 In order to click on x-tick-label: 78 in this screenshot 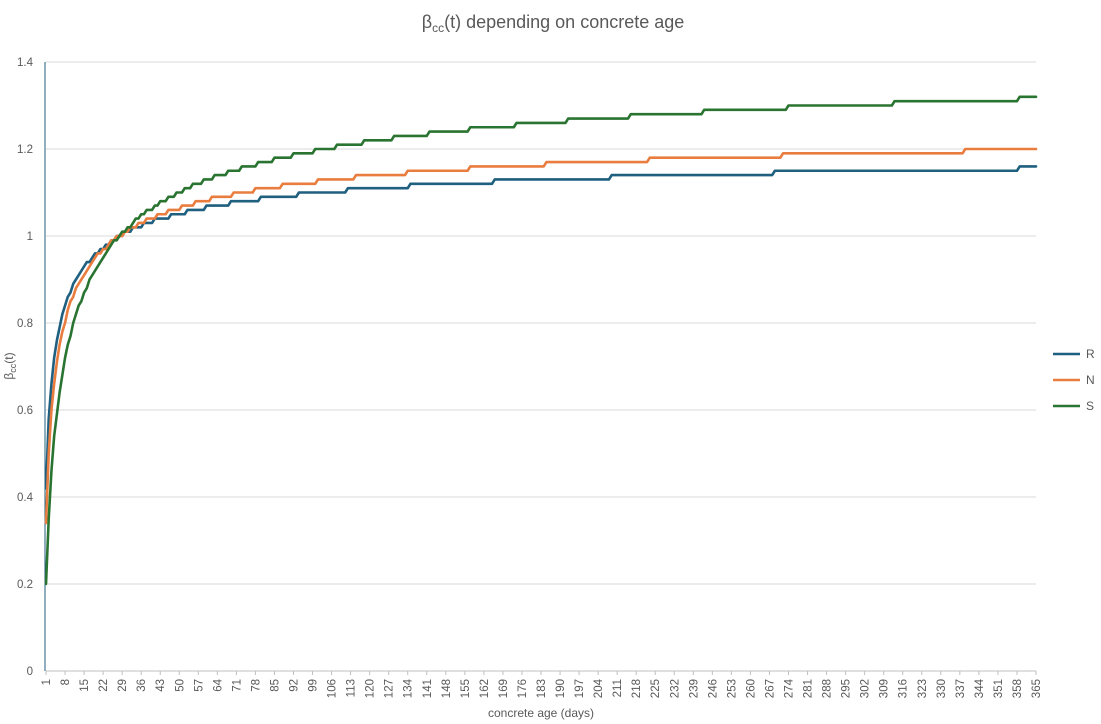, I will do `click(256, 685)`.